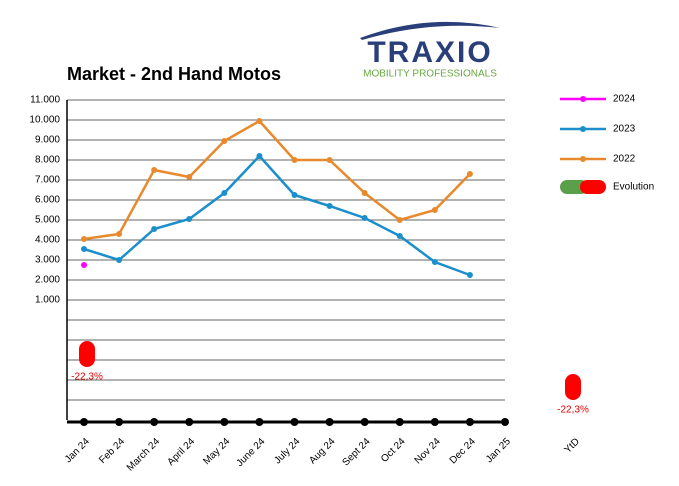 The width and height of the screenshot is (679, 486). I want to click on x-tick-label: Nov 24, so click(428, 451).